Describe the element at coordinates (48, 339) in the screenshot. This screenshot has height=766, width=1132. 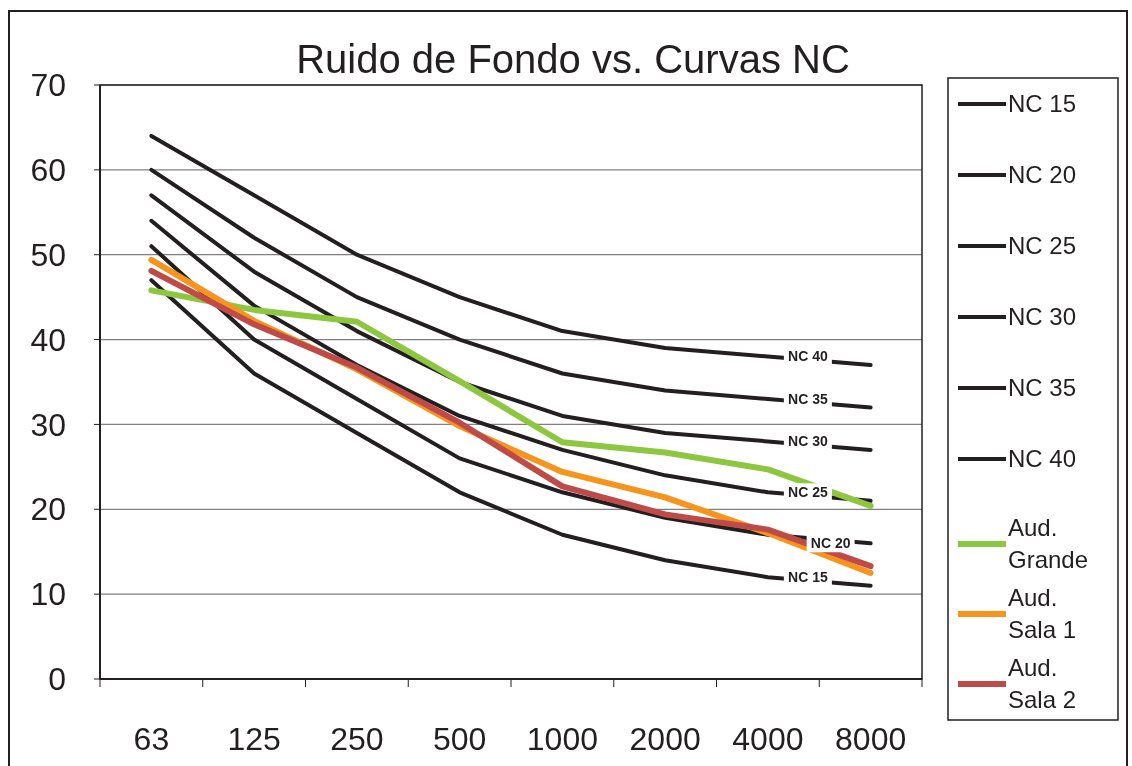
I see `y-tick-label: 40` at that location.